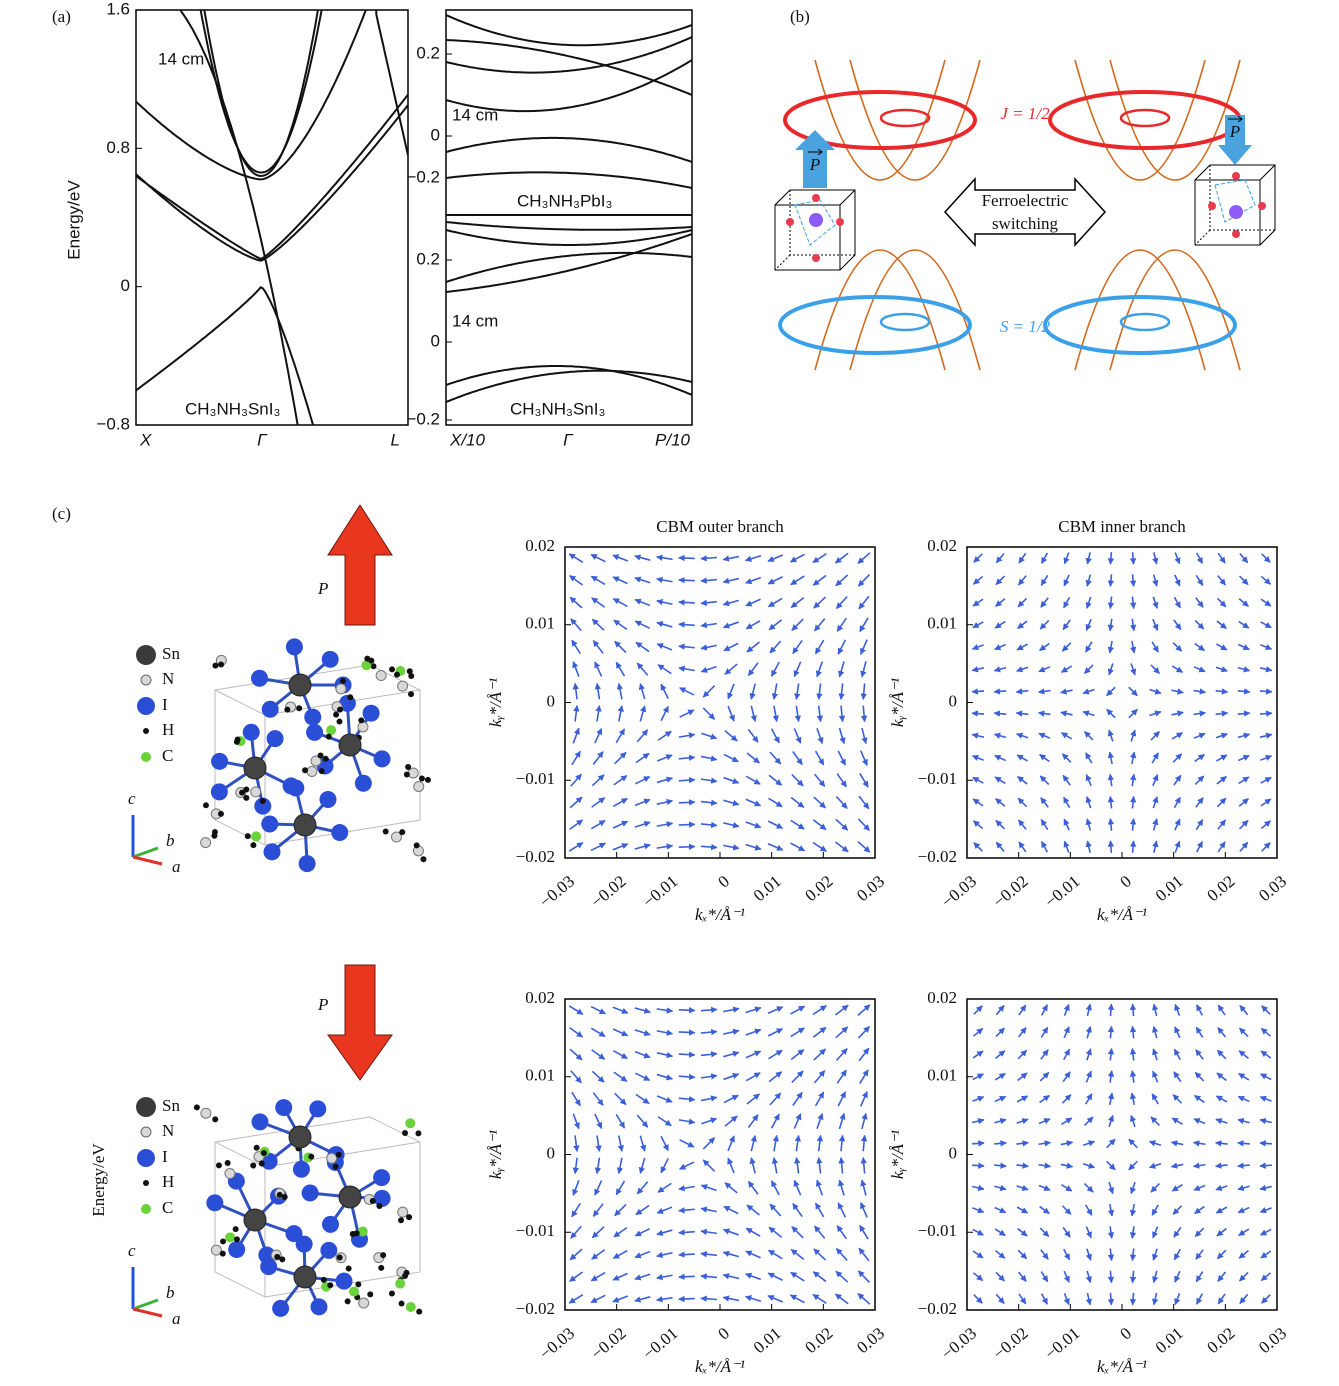  I want to click on polarization-label: P, so click(814, 164).